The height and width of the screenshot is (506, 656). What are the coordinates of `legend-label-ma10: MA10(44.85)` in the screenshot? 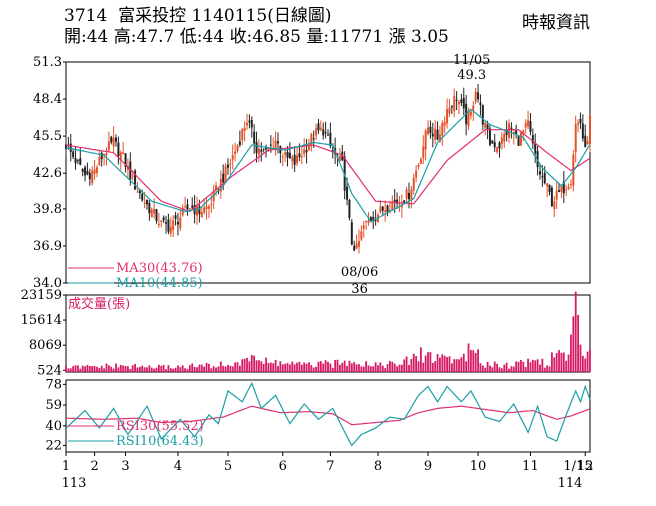 It's located at (159, 283).